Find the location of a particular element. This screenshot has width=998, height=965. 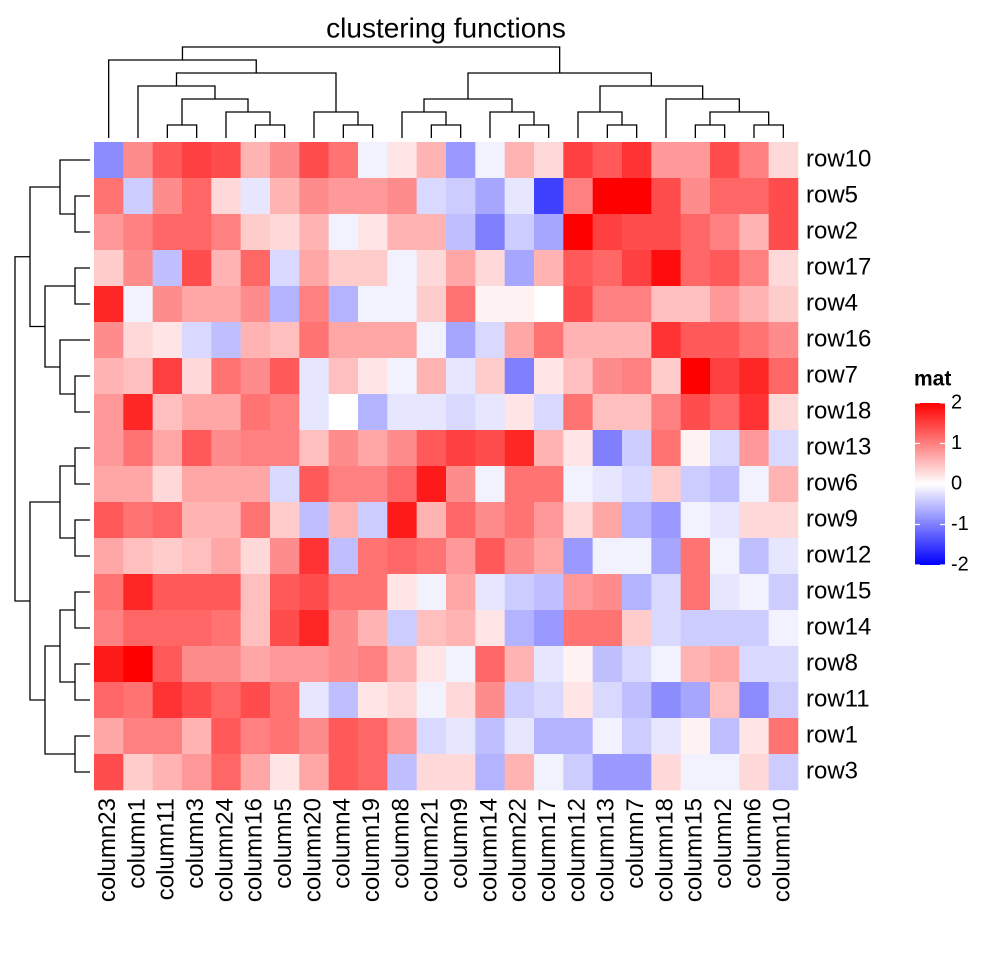

column-label: column18 is located at coordinates (664, 850).